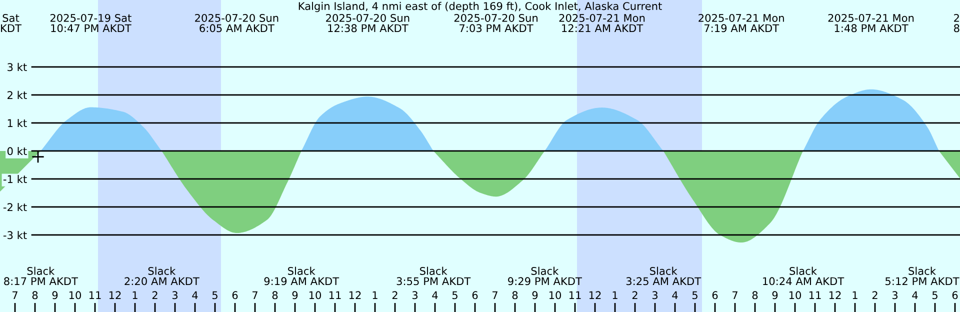 The image size is (960, 312). I want to click on annotation: 2025-07-21 Mon 7:19 AM AKDT, so click(741, 23).